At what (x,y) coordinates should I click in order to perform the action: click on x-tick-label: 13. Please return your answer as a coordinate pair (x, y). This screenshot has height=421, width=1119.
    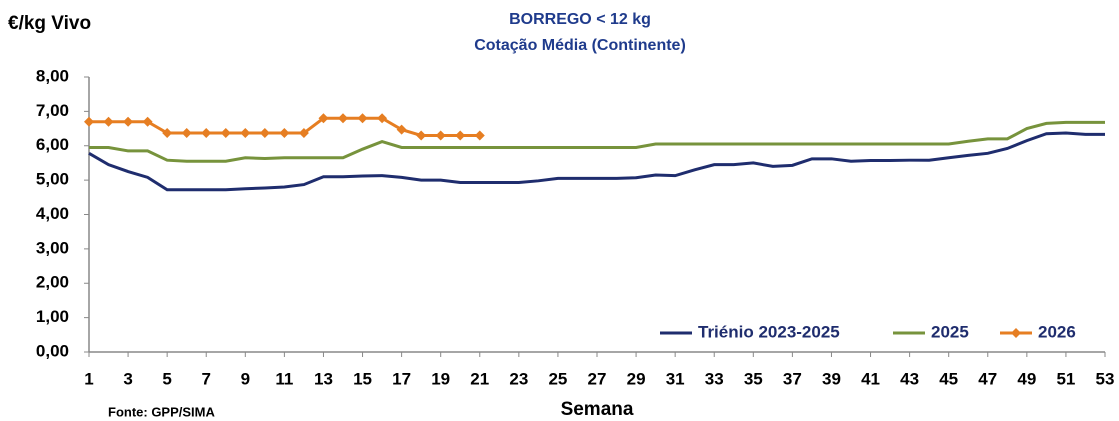
    Looking at the image, I should click on (323, 378).